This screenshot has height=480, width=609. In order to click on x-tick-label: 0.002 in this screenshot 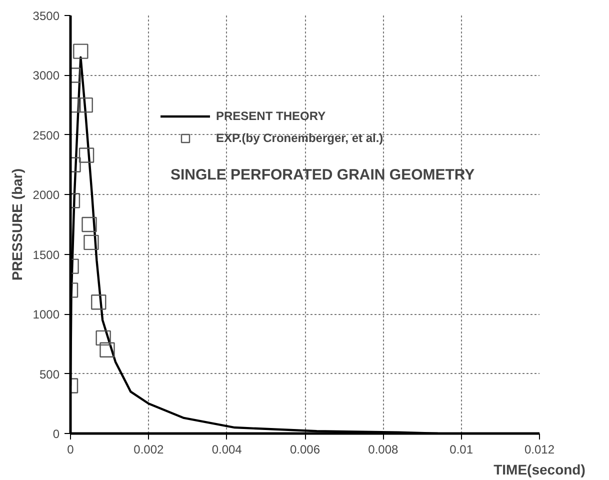, I will do `click(149, 449)`.